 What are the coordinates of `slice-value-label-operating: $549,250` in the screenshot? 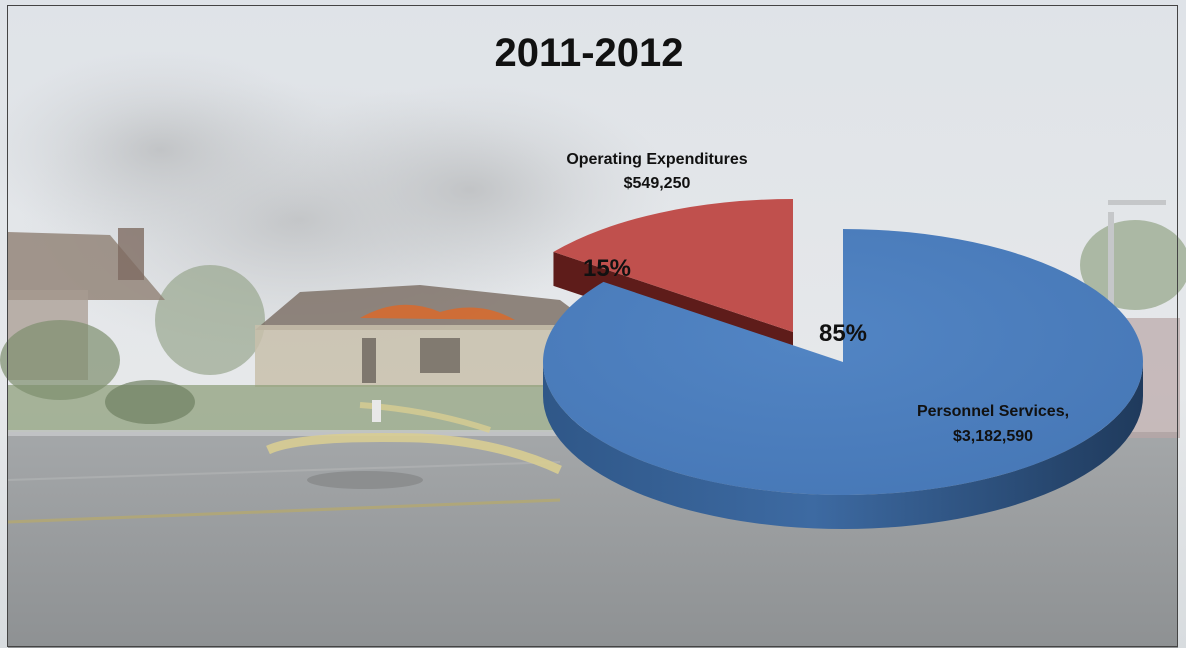 It's located at (657, 183).